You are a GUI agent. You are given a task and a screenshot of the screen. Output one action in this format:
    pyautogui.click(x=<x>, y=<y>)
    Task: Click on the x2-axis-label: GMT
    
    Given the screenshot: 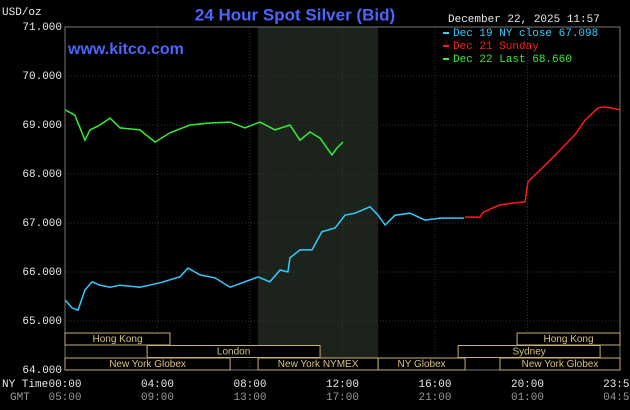 What is the action you would take?
    pyautogui.click(x=20, y=398)
    